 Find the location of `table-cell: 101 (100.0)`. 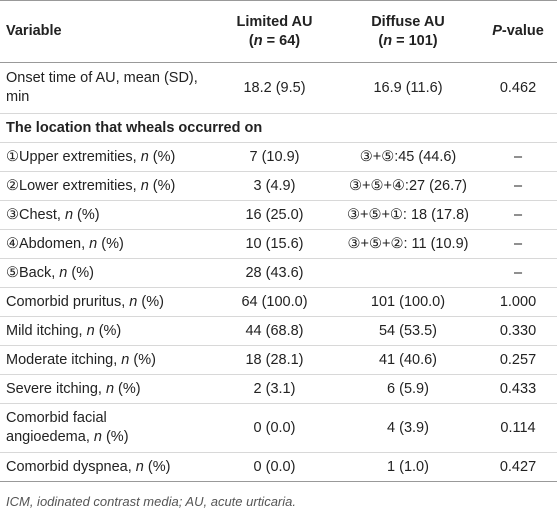

table-cell: 101 (100.0) is located at coordinates (408, 302).